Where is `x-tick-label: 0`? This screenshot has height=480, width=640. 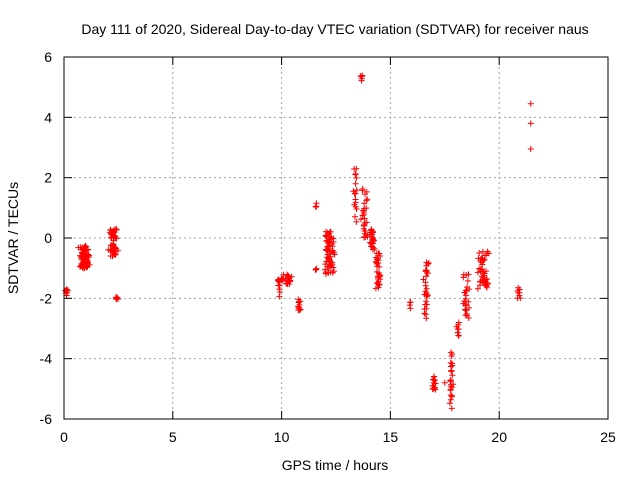
x-tick-label: 0 is located at coordinates (64, 437).